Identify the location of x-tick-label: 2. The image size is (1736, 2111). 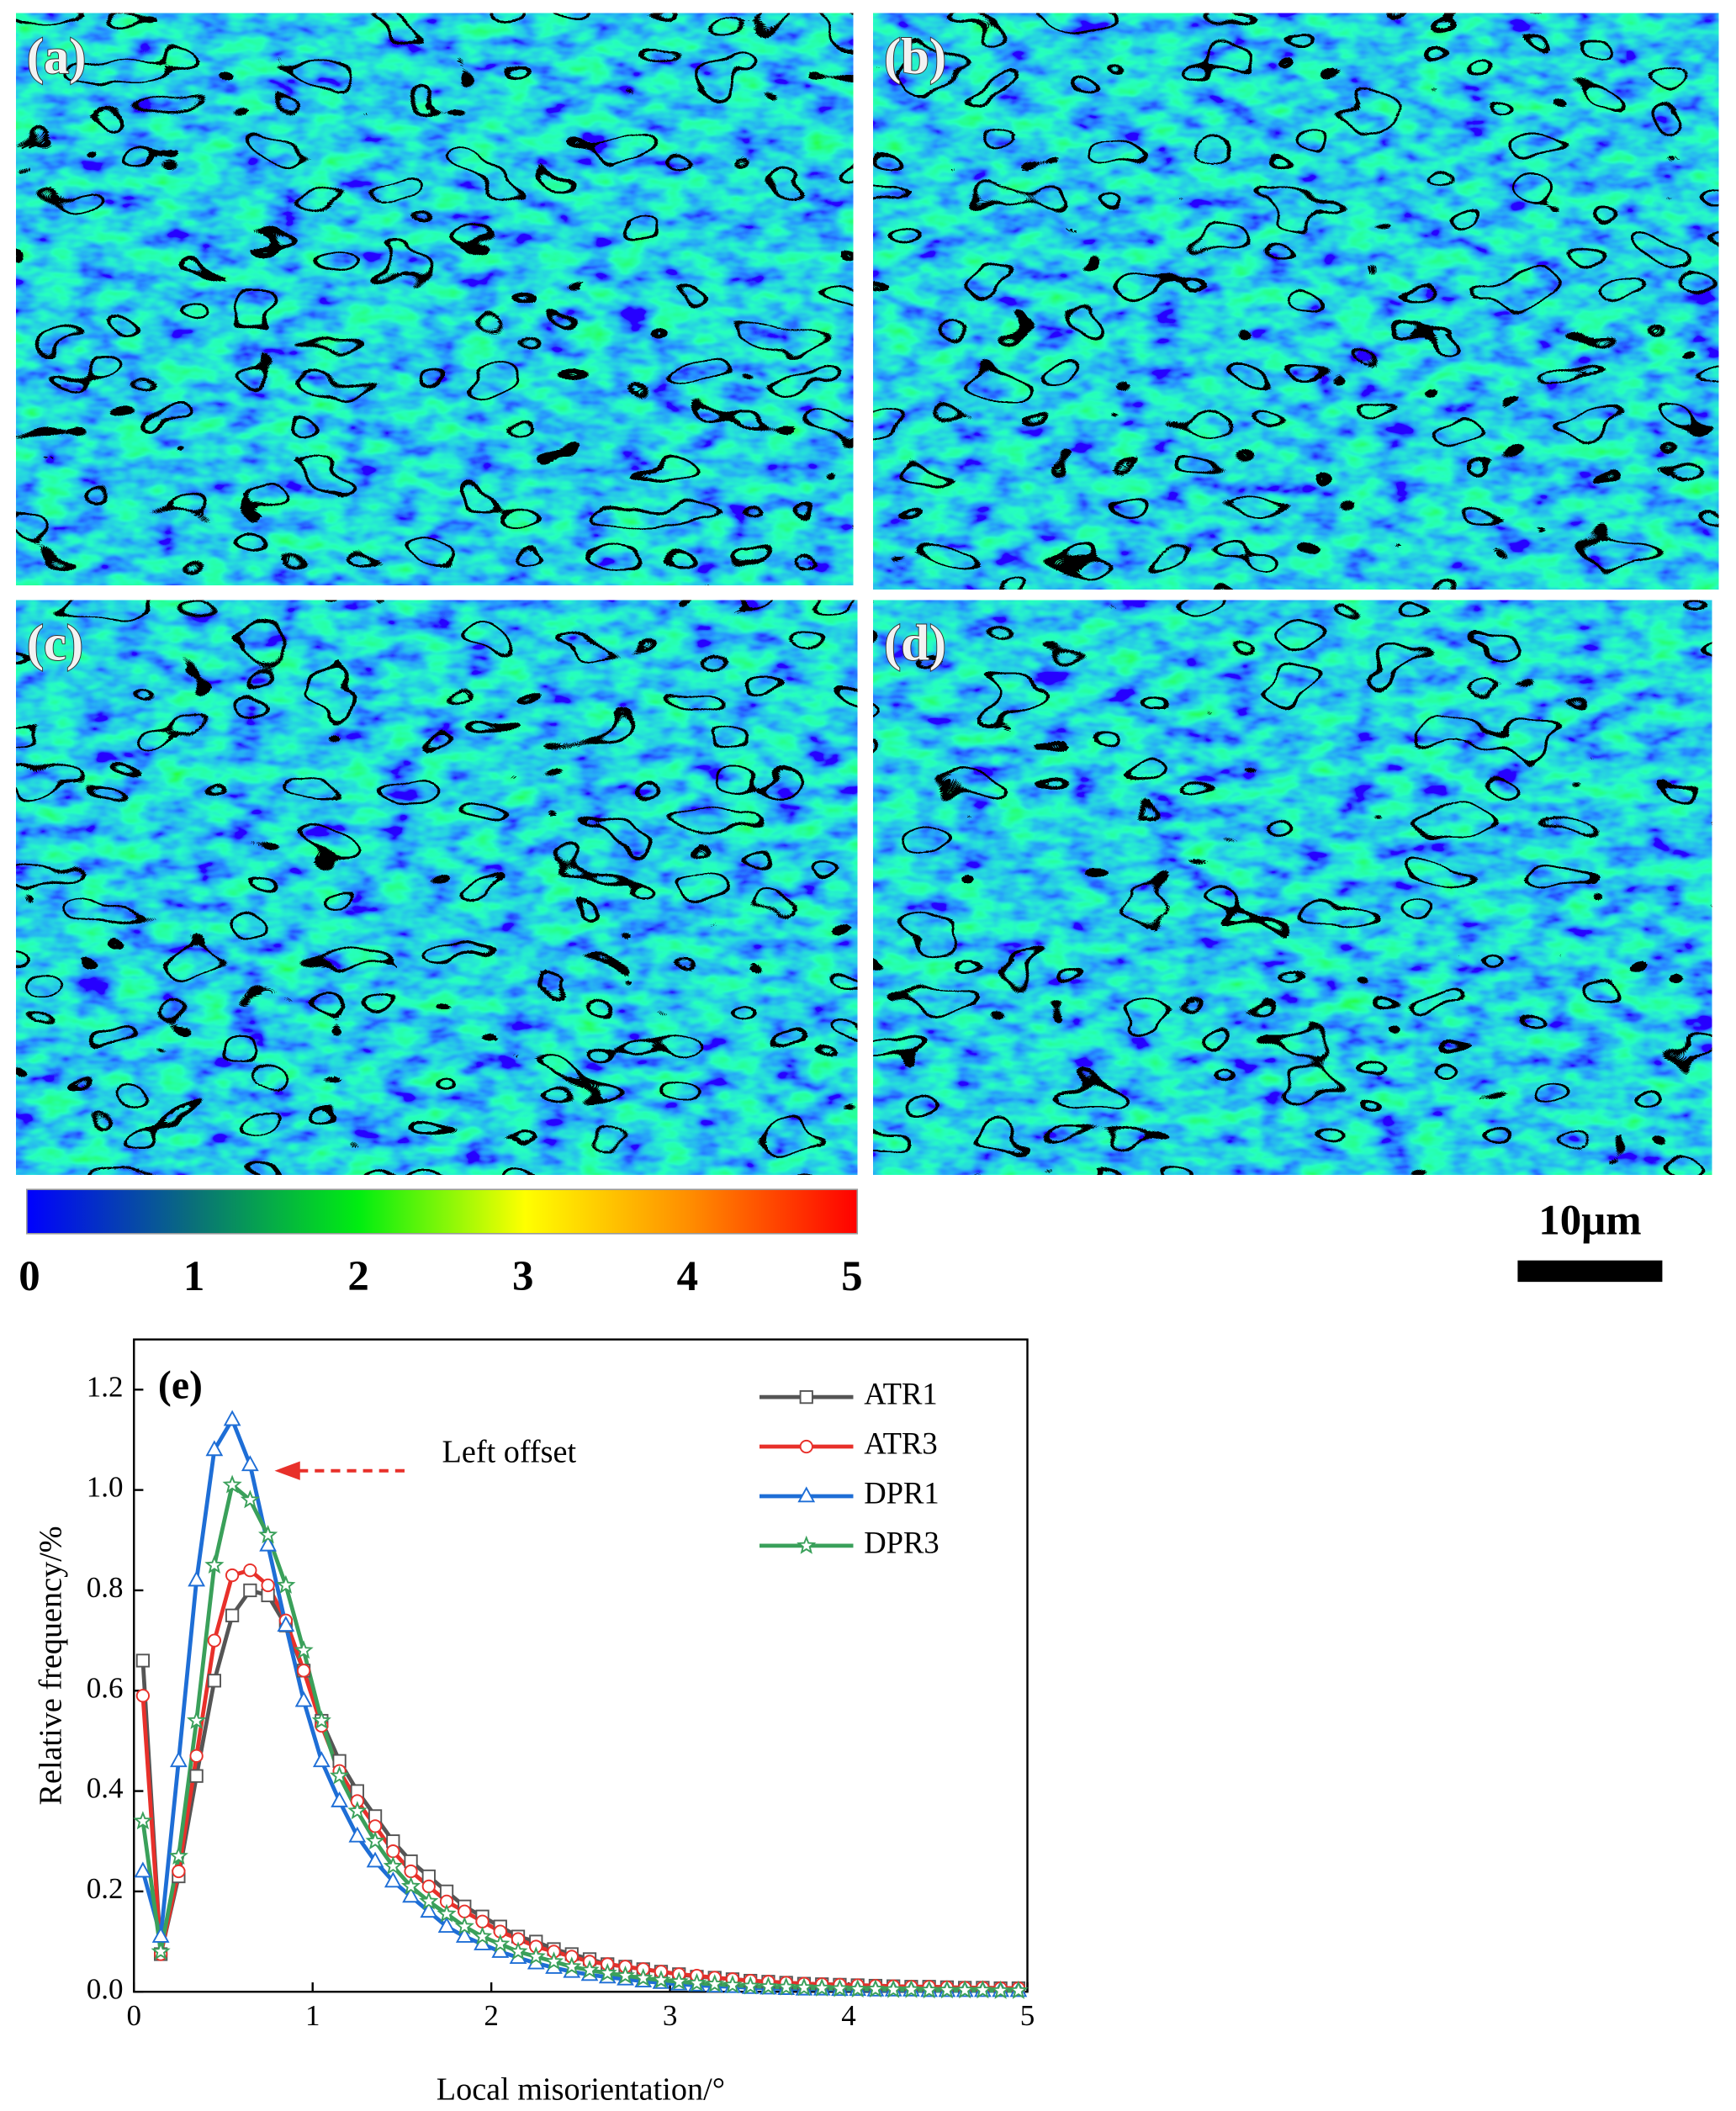
(491, 2015).